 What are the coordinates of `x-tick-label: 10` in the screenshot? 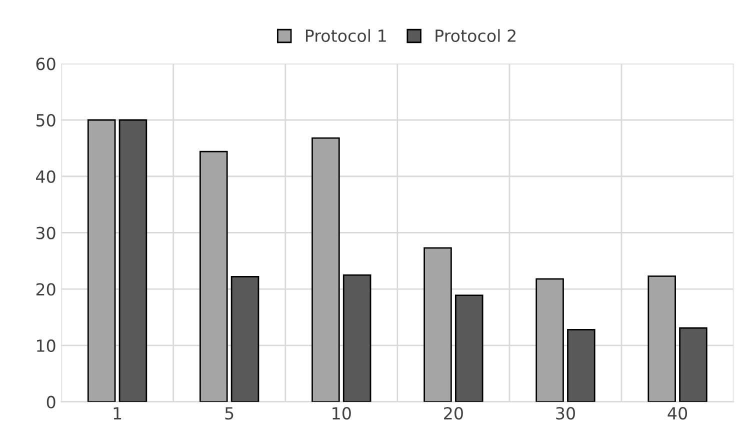 It's located at (341, 413).